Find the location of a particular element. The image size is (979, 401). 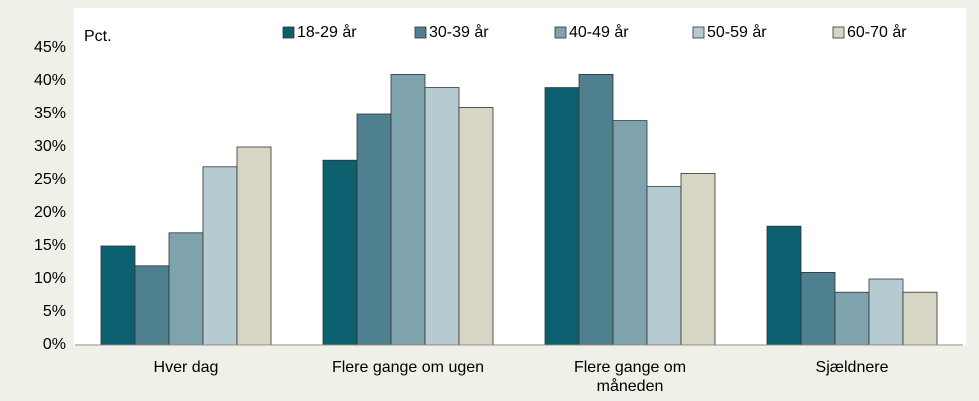

y-tick-label: 10% is located at coordinates (50, 278).